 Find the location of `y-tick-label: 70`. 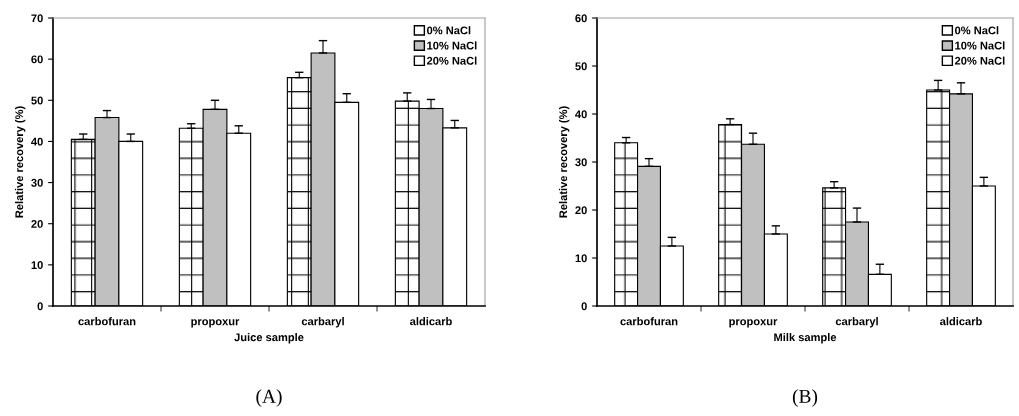

y-tick-label: 70 is located at coordinates (37, 18).